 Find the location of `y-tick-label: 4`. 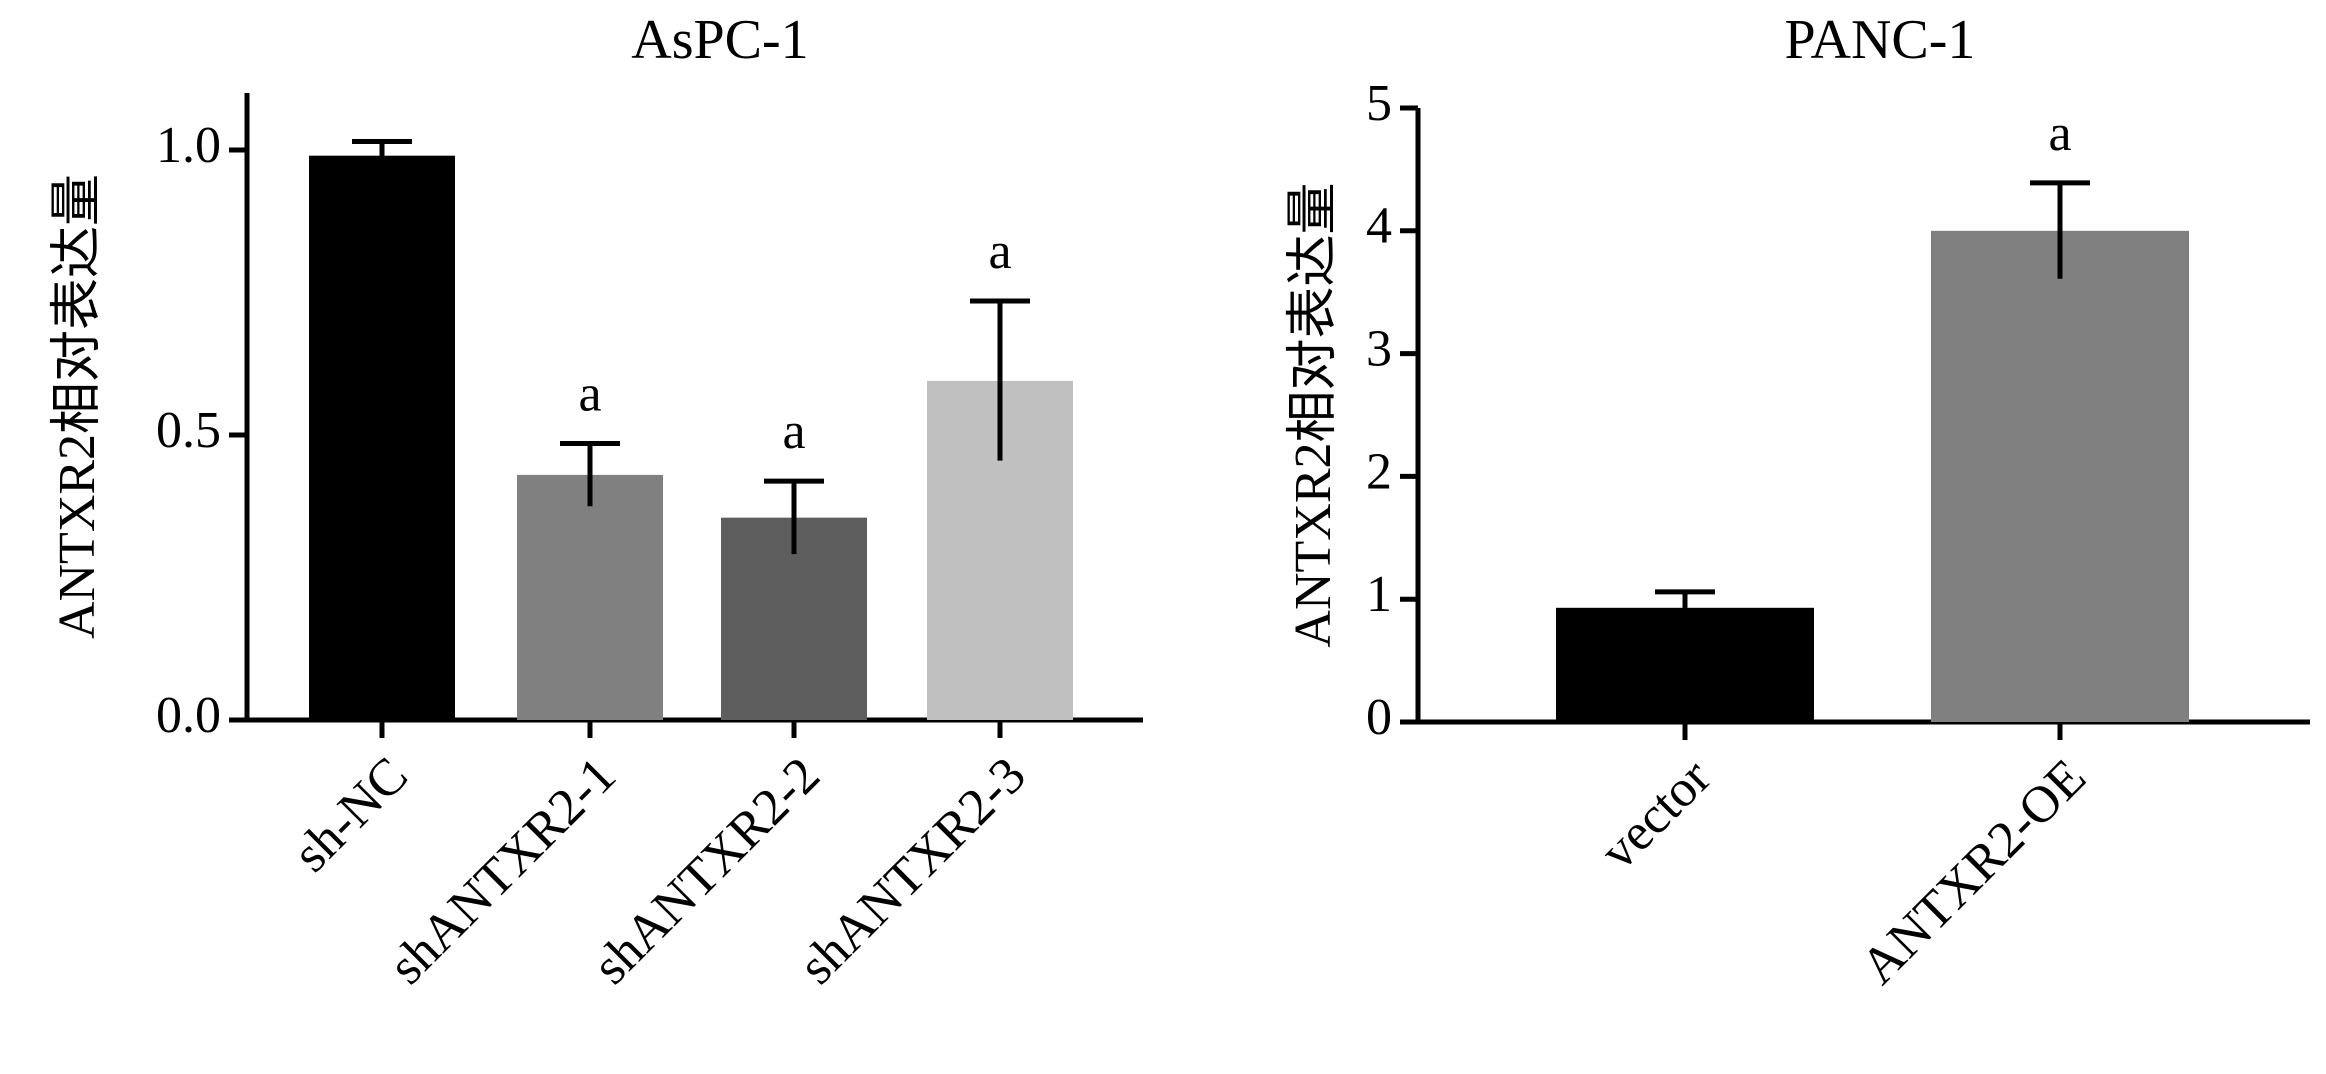

y-tick-label: 4 is located at coordinates (1379, 226).